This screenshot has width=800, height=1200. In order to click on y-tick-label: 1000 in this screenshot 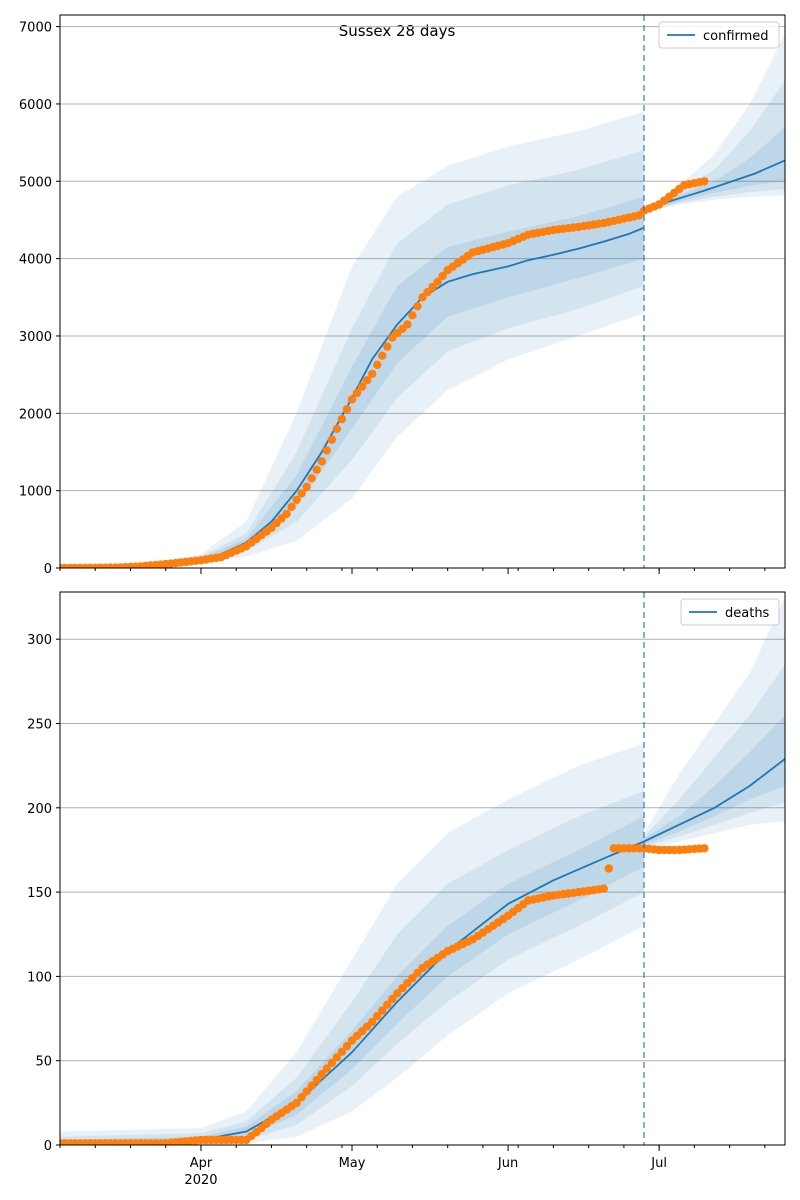, I will do `click(35, 492)`.